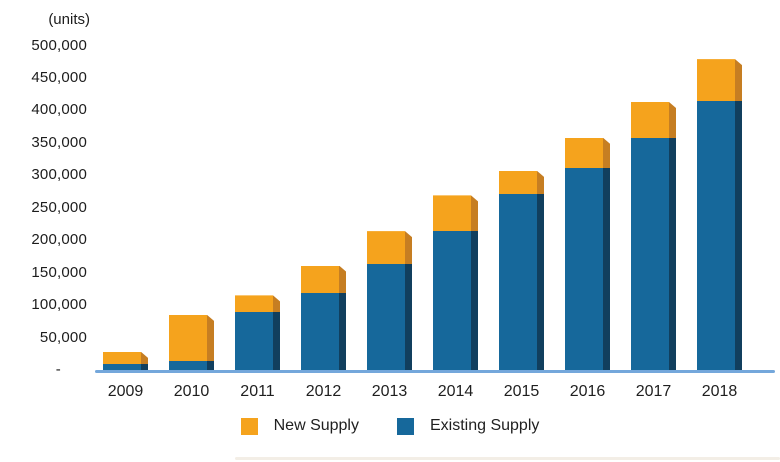 This screenshot has width=780, height=462. What do you see at coordinates (405, 426) in the screenshot?
I see `legend-swatch-existing-supply` at bounding box center [405, 426].